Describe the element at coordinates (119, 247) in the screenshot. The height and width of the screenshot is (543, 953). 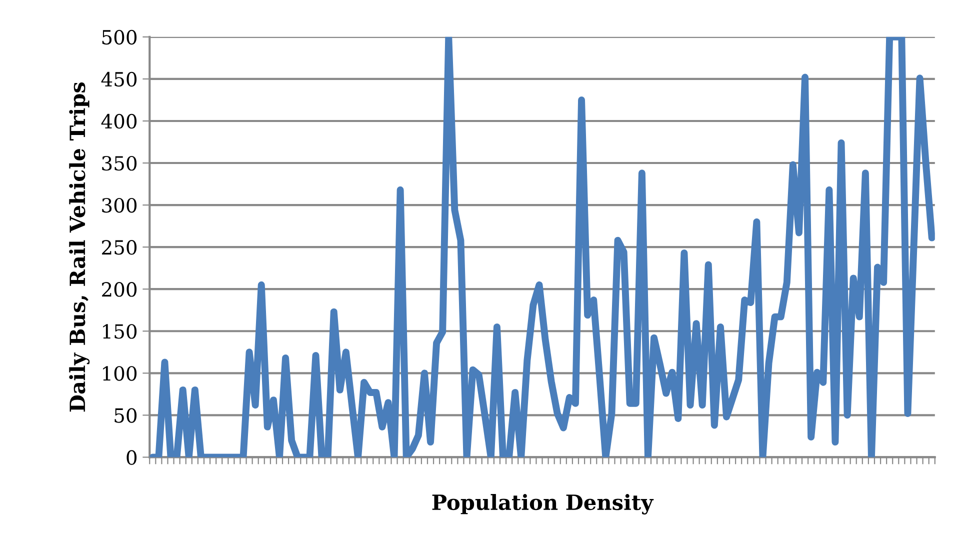
I see `y-tick-label: 250` at that location.